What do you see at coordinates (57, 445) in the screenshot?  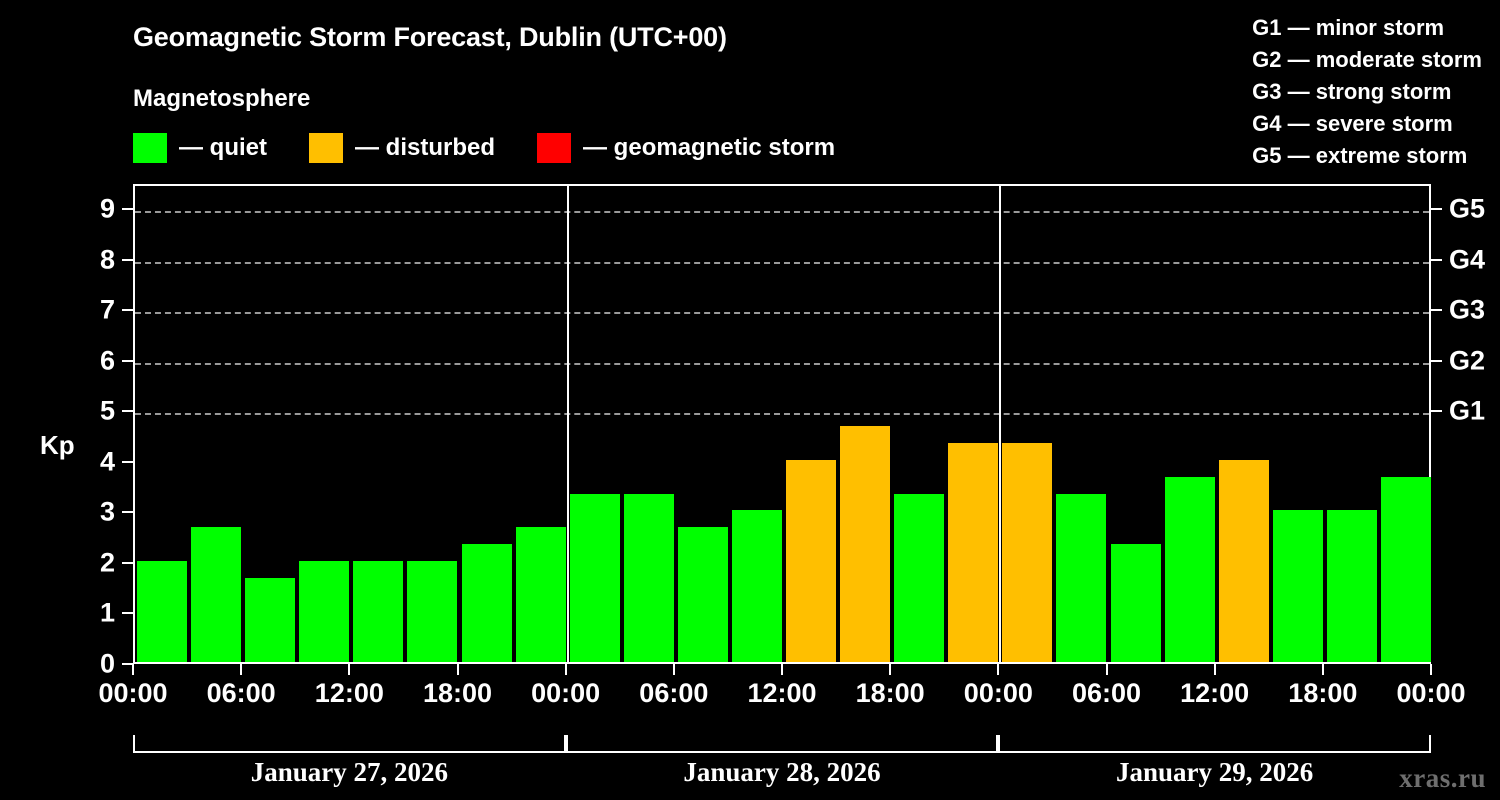 I see `y-axis-title: Kp` at bounding box center [57, 445].